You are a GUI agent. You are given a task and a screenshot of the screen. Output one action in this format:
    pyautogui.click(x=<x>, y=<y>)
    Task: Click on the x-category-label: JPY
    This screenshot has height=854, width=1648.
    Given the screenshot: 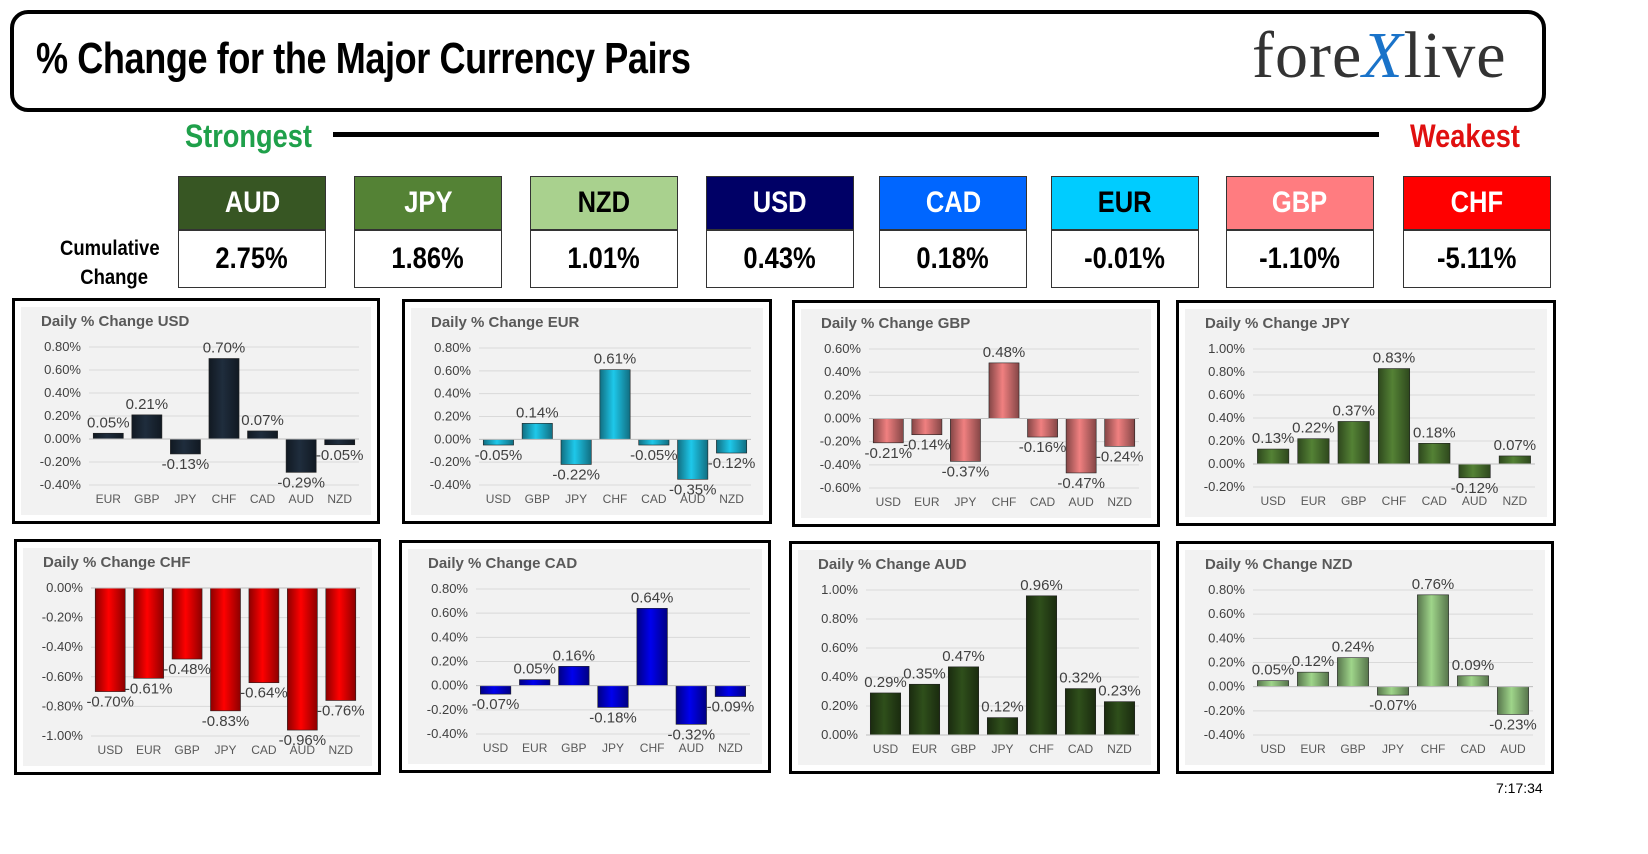 What is the action you would take?
    pyautogui.click(x=225, y=750)
    